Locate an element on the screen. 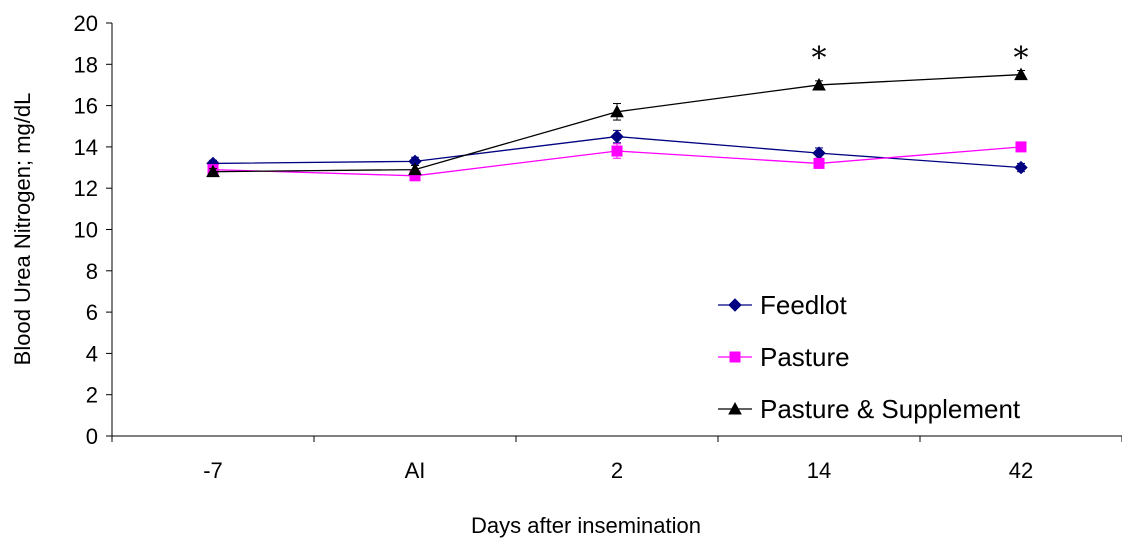 Image resolution: width=1122 pixels, height=546 pixels. legend-item: Pasture is located at coordinates (784, 357).